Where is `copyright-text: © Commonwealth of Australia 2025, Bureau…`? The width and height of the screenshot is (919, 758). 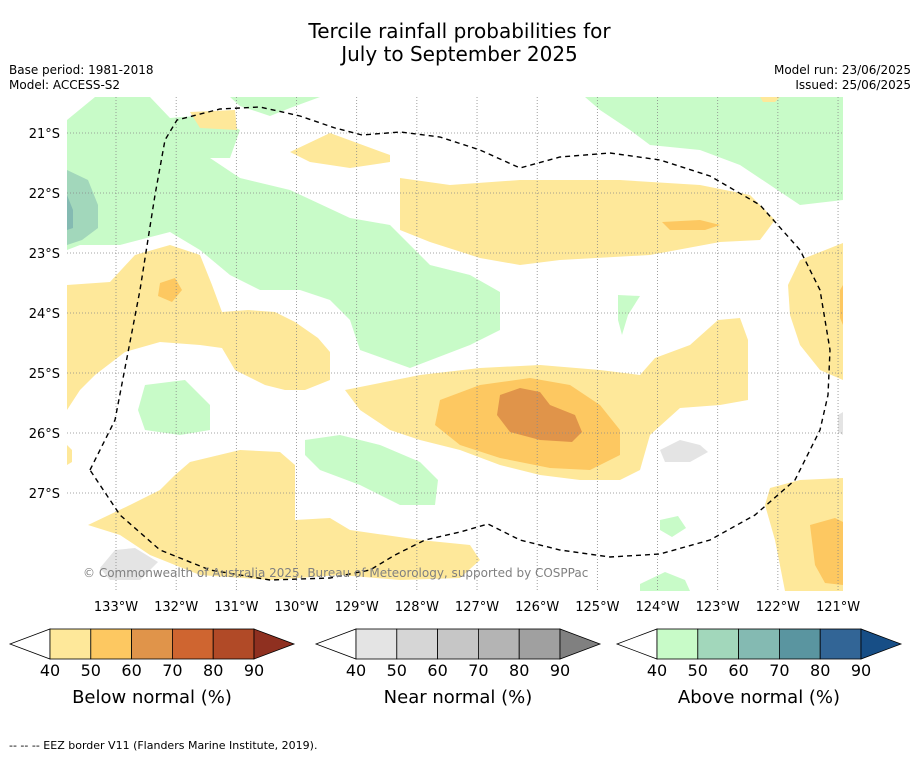 copyright-text: © Commonwealth of Australia 2025, Bureau… is located at coordinates (335, 573).